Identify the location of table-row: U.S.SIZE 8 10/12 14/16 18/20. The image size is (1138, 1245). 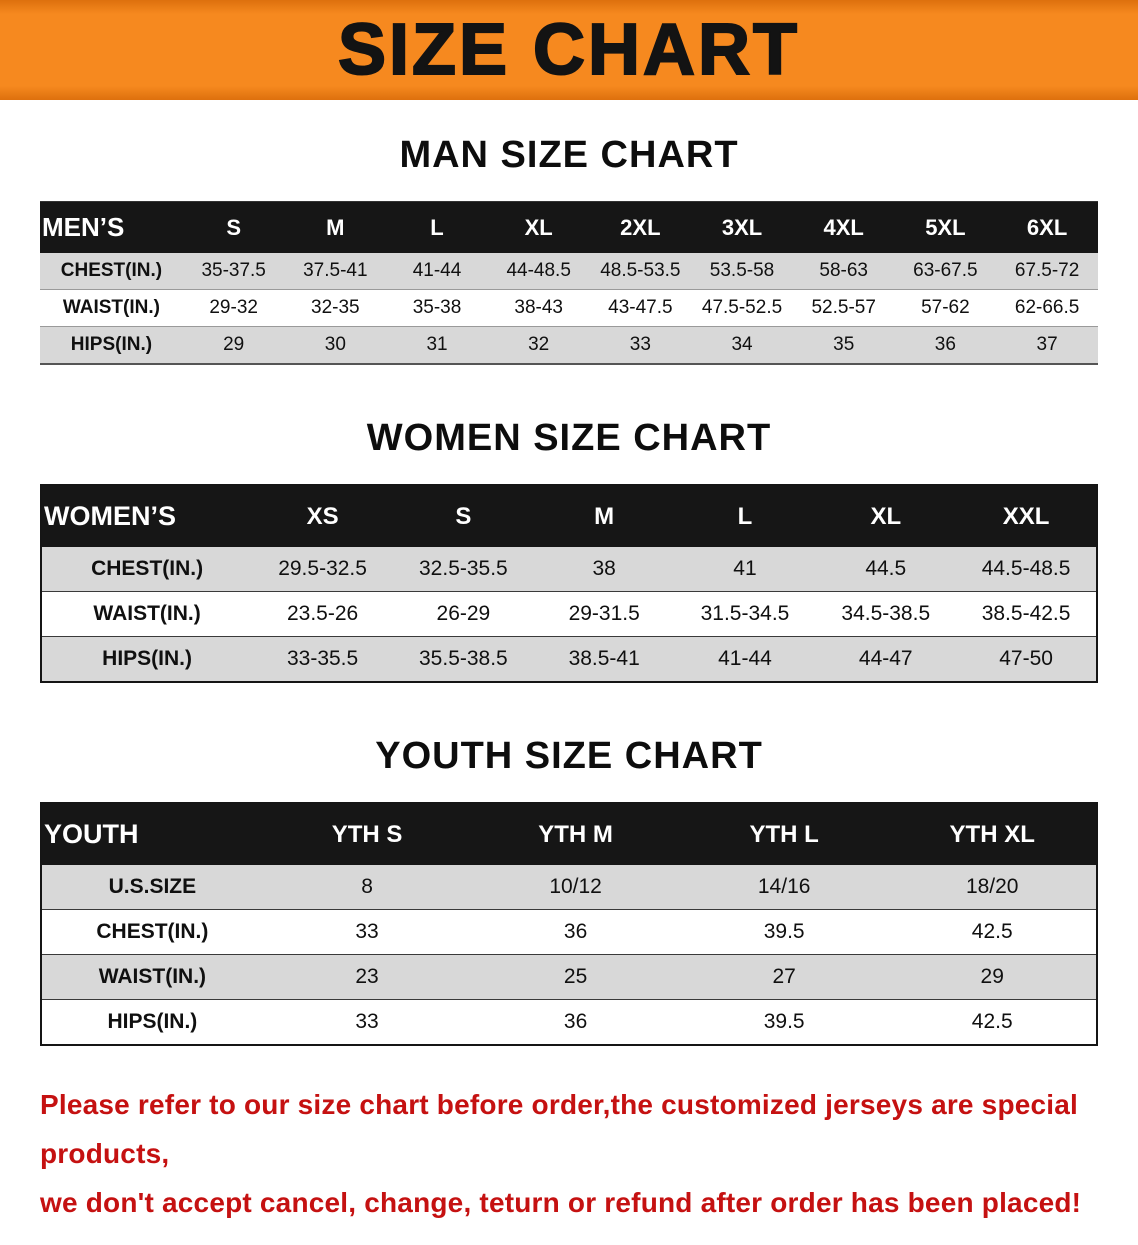
(569, 887).